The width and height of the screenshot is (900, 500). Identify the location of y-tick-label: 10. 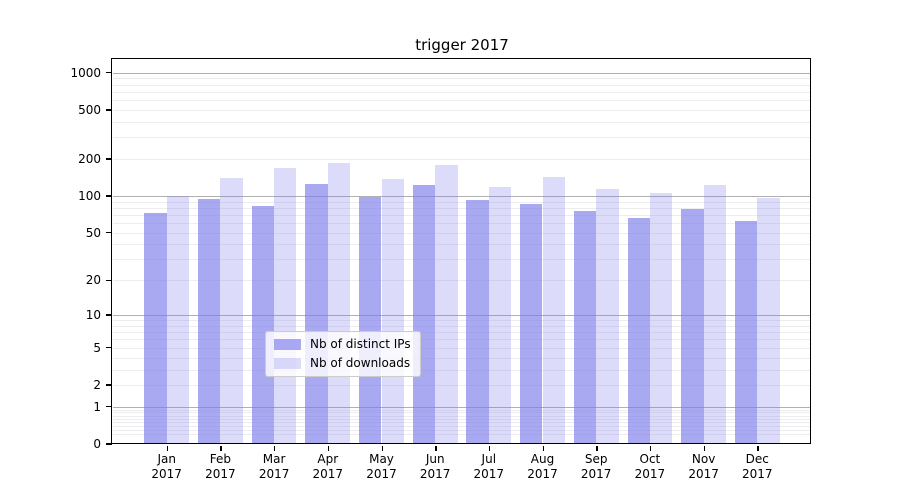
(93, 315).